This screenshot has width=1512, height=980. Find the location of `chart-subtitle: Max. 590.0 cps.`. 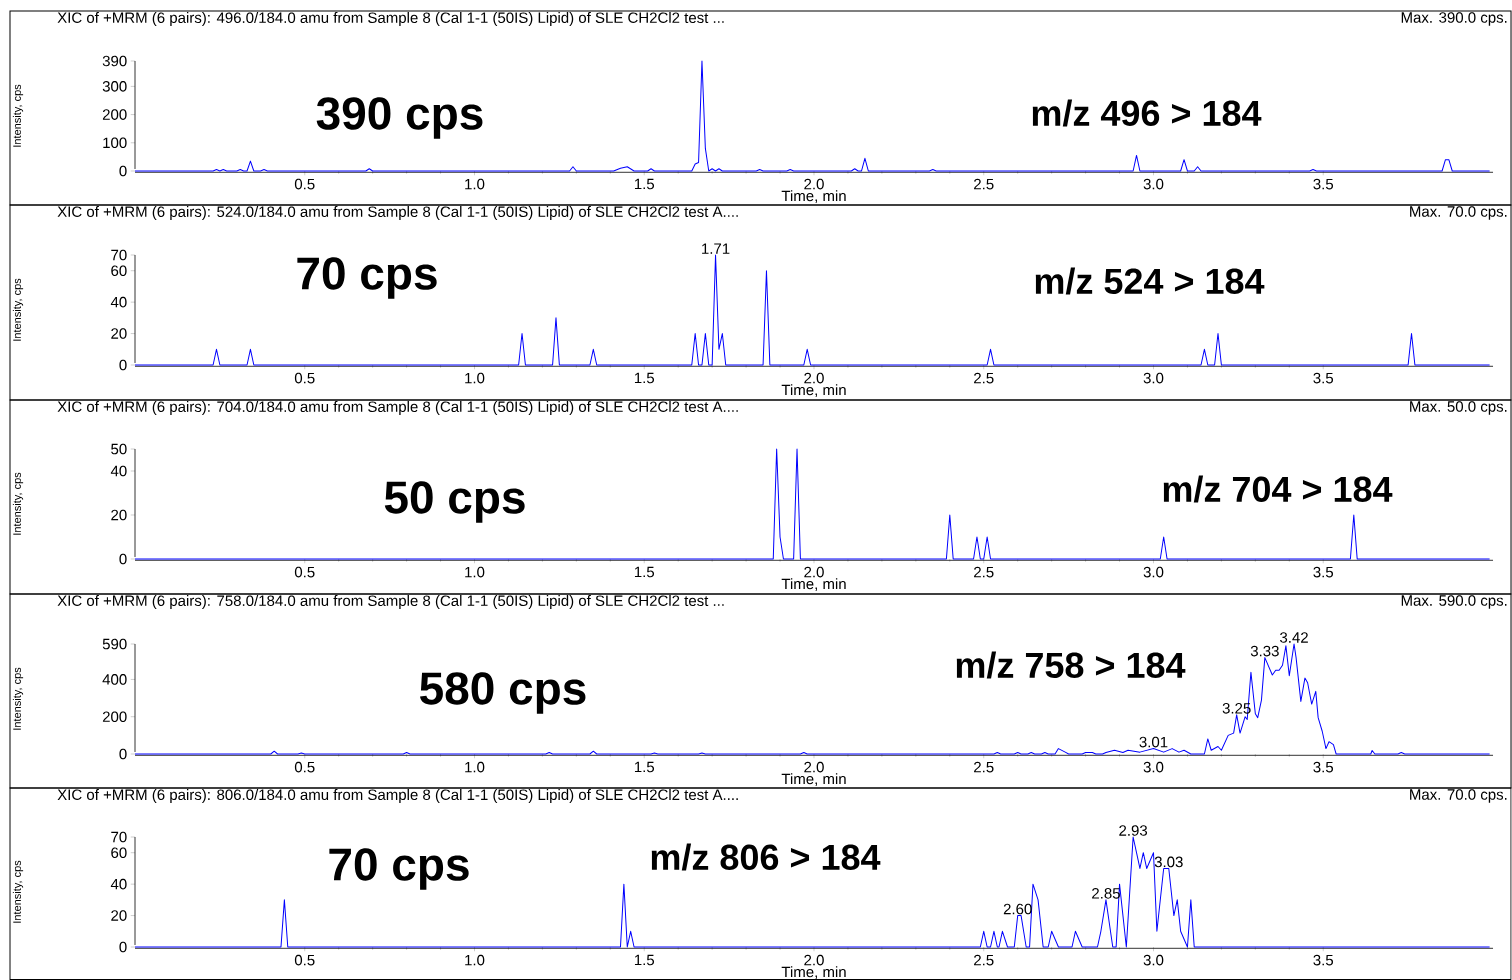

chart-subtitle: Max. 590.0 cps. is located at coordinates (1454, 602).